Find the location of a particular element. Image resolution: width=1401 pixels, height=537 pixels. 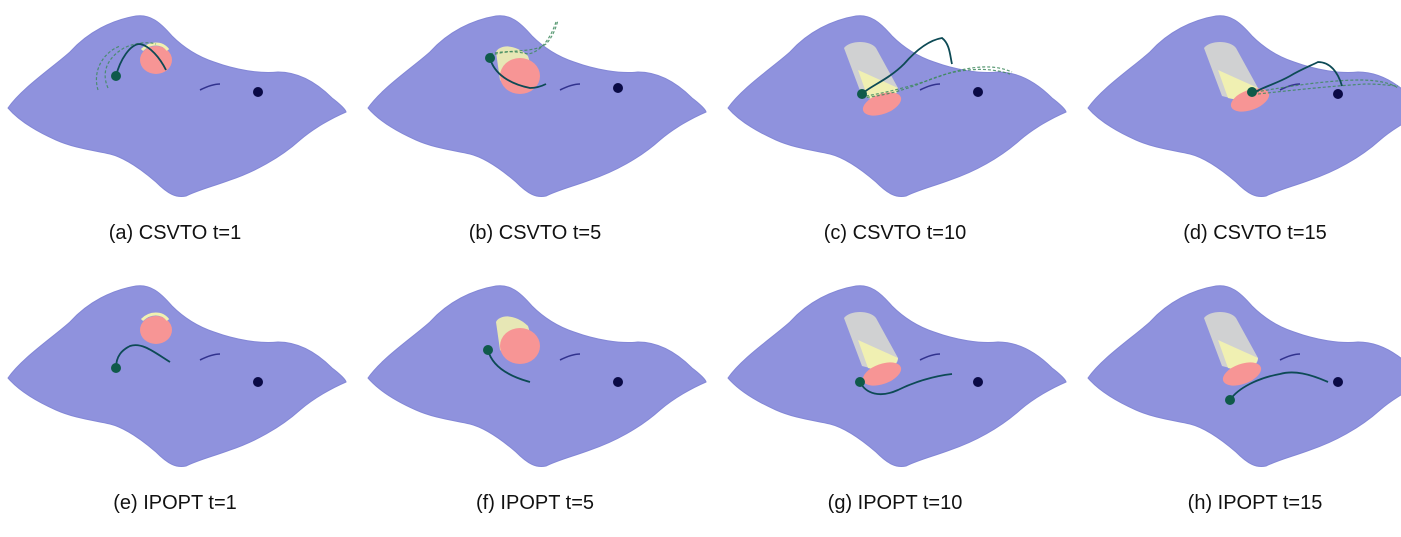

panel-g: (g) IPOPT t=10 is located at coordinates (895, 403).